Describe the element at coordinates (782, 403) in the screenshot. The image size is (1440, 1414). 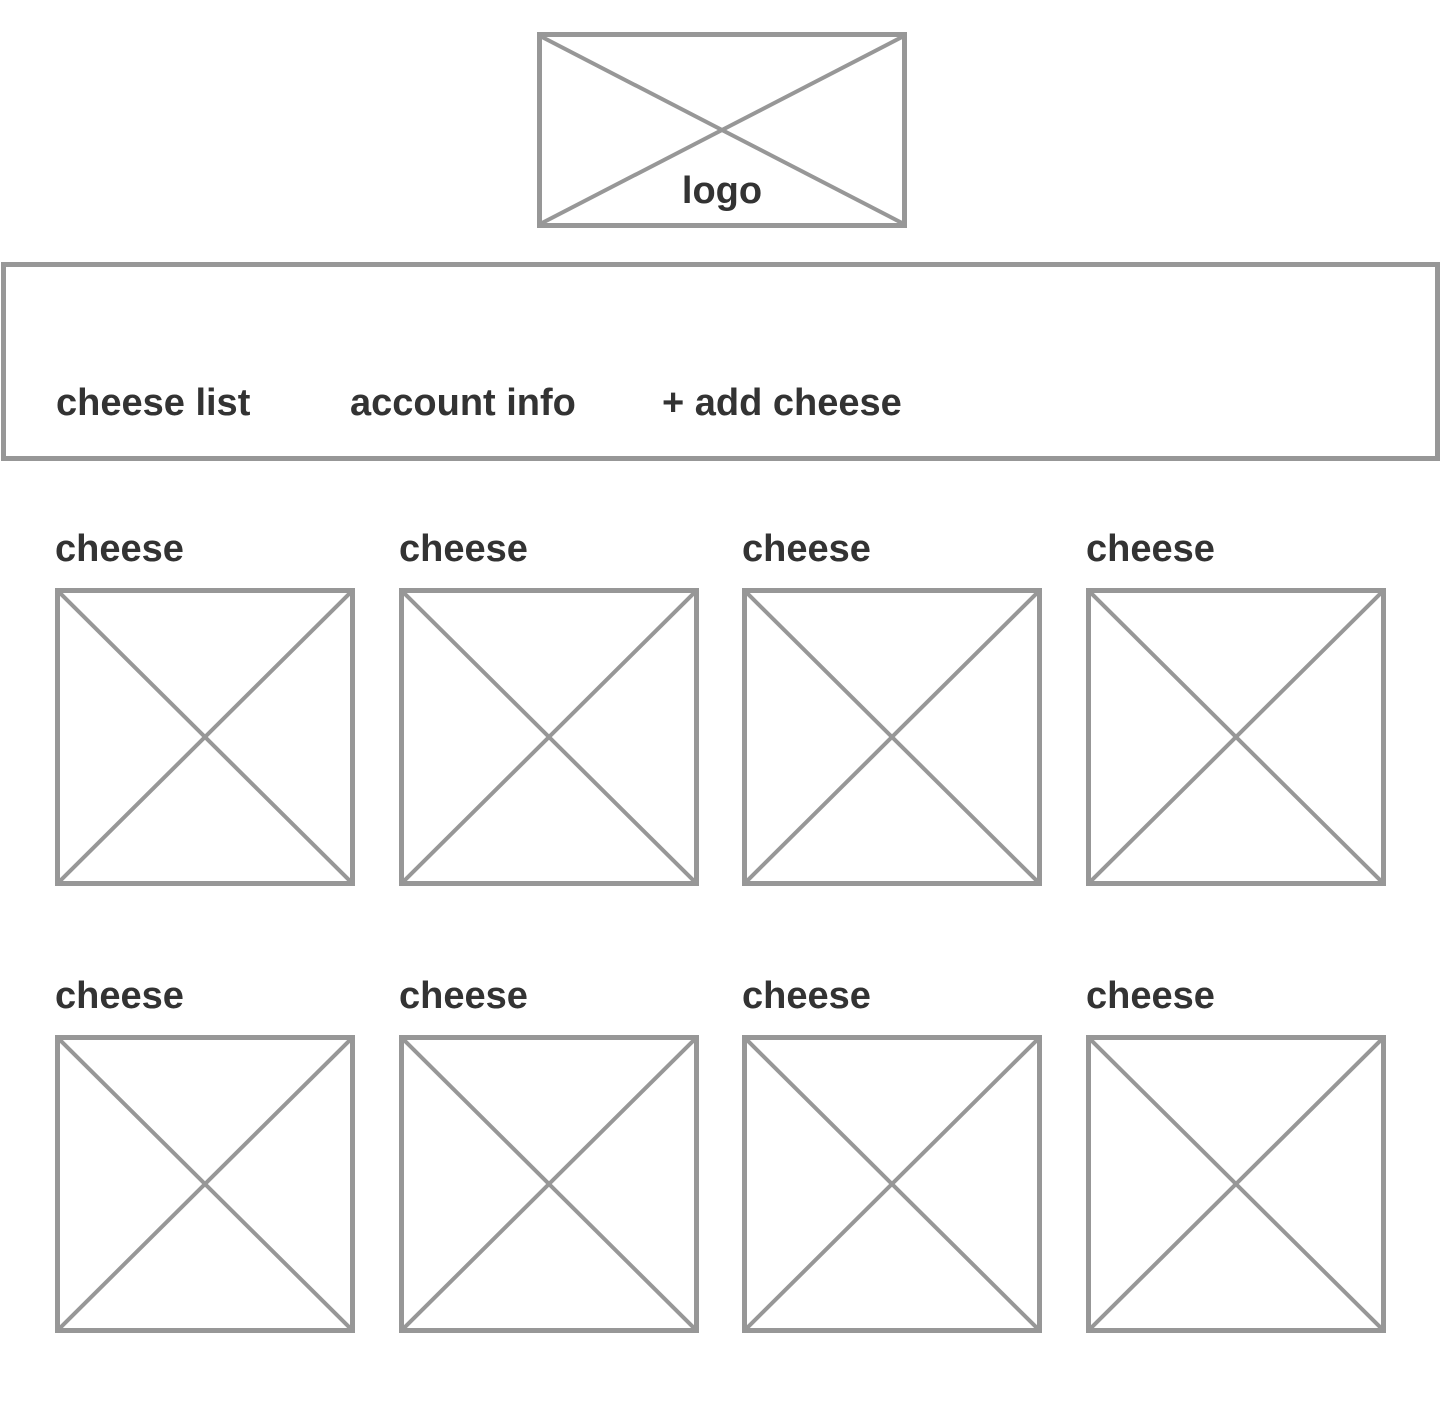
I see `nav-item-add-cheese: + add cheese` at that location.